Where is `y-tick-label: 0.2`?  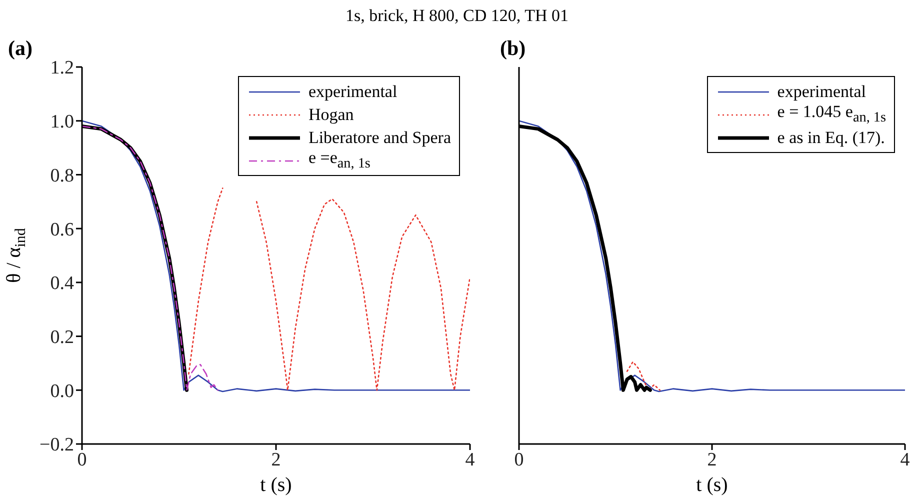 y-tick-label: 0.2 is located at coordinates (62, 337).